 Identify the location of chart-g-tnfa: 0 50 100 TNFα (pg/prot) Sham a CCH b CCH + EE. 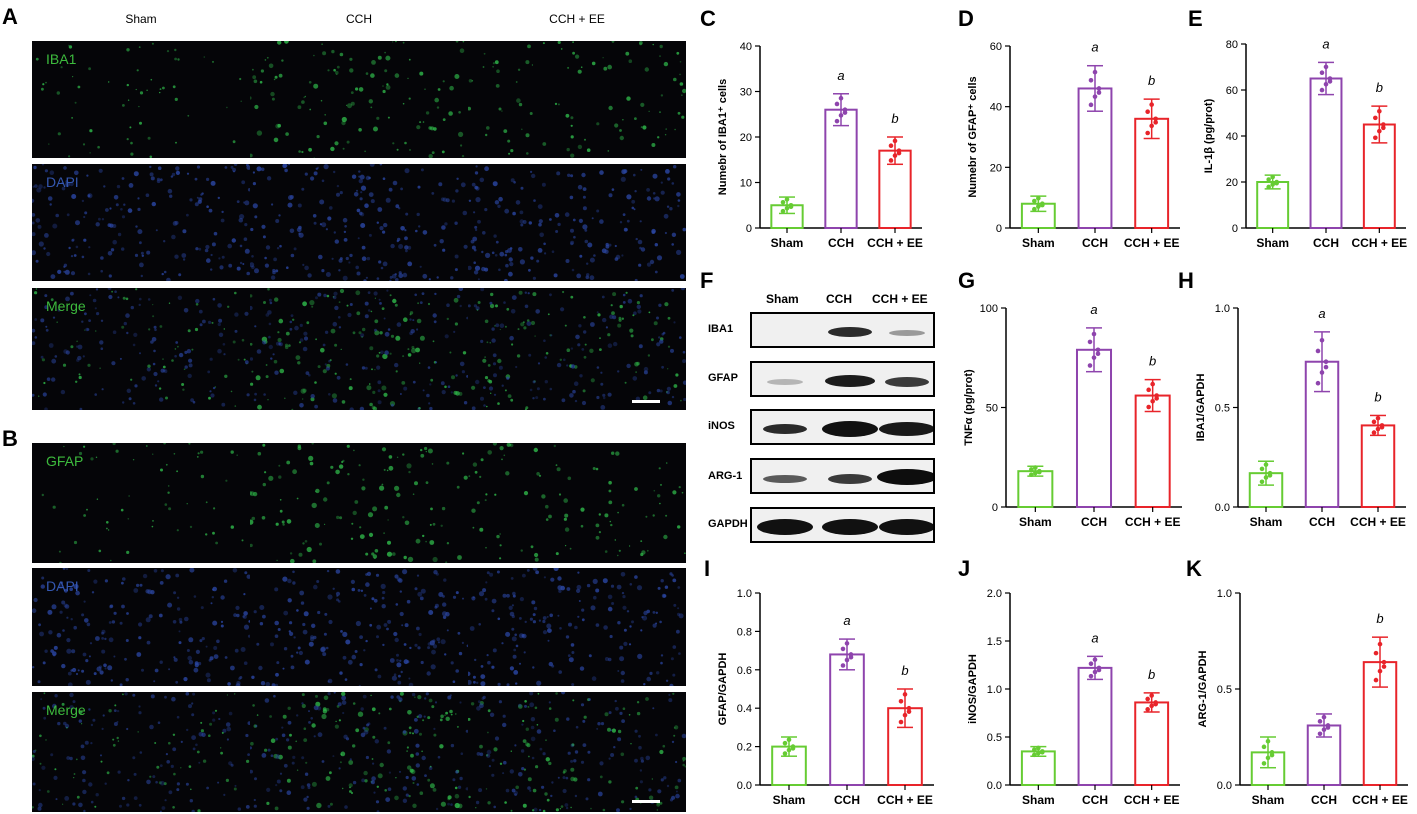
(1072, 415).